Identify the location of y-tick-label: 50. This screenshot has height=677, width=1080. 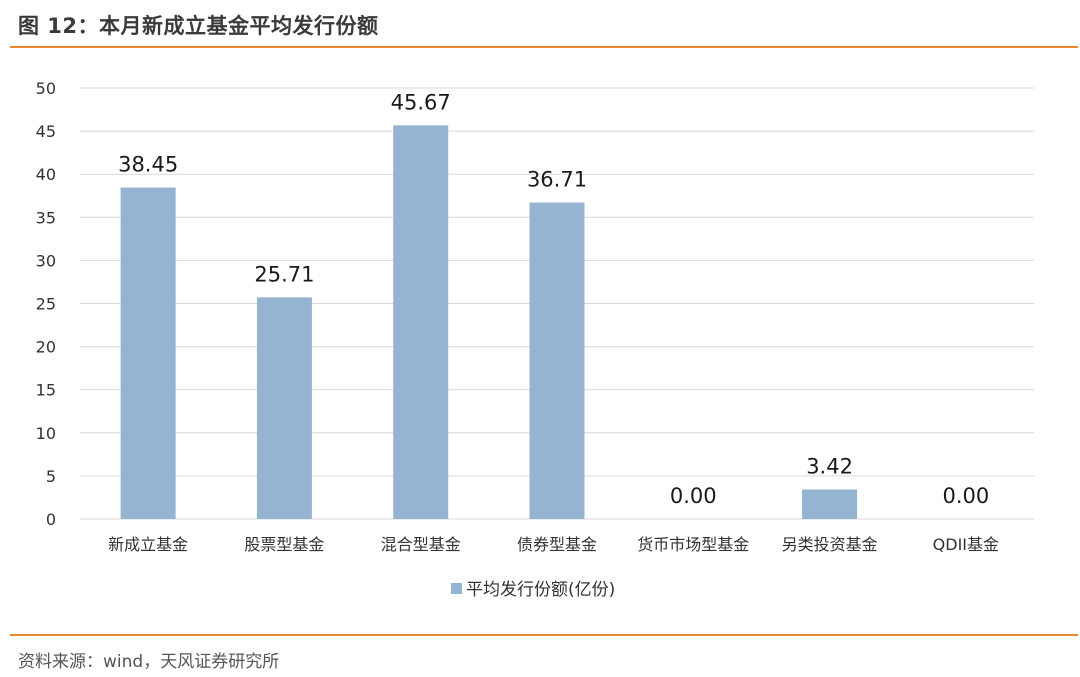
(46, 88).